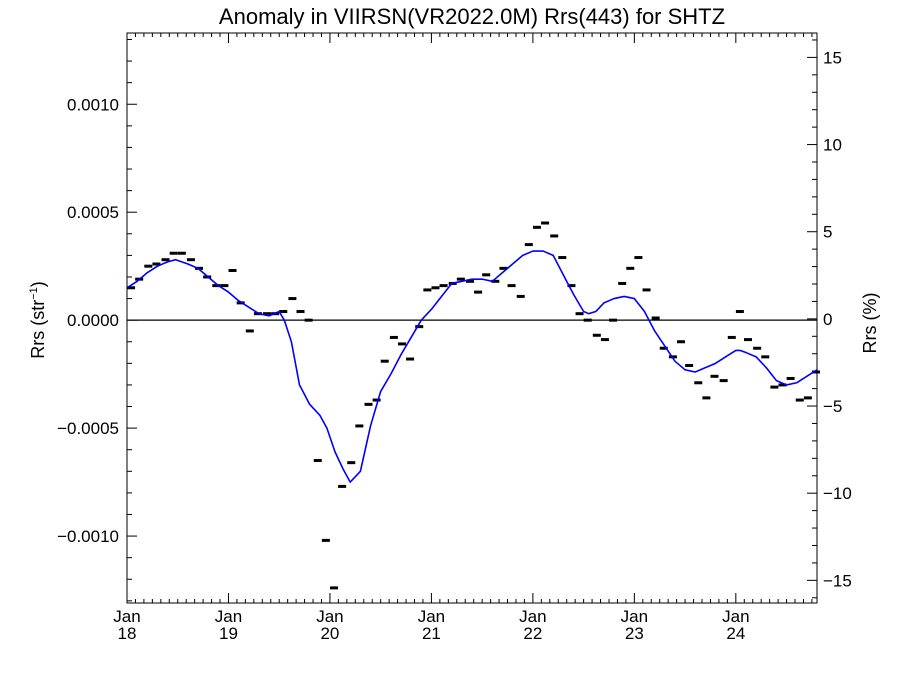 This screenshot has width=900, height=680. Describe the element at coordinates (88, 536) in the screenshot. I see `y-left-tick-label: −0.0010` at that location.